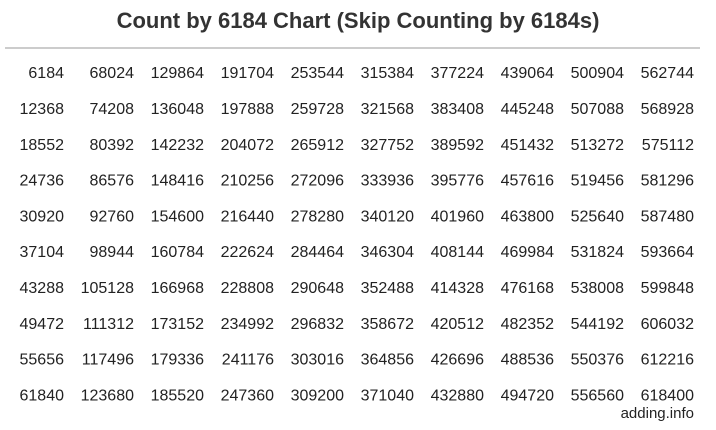 The image size is (716, 430). I want to click on table-cell: 160784, so click(177, 252).